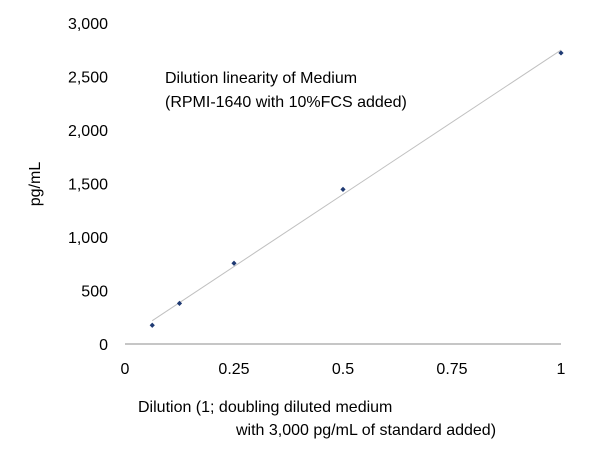 This screenshot has width=600, height=450. Describe the element at coordinates (233, 369) in the screenshot. I see `x-tick-label: 0.25` at that location.